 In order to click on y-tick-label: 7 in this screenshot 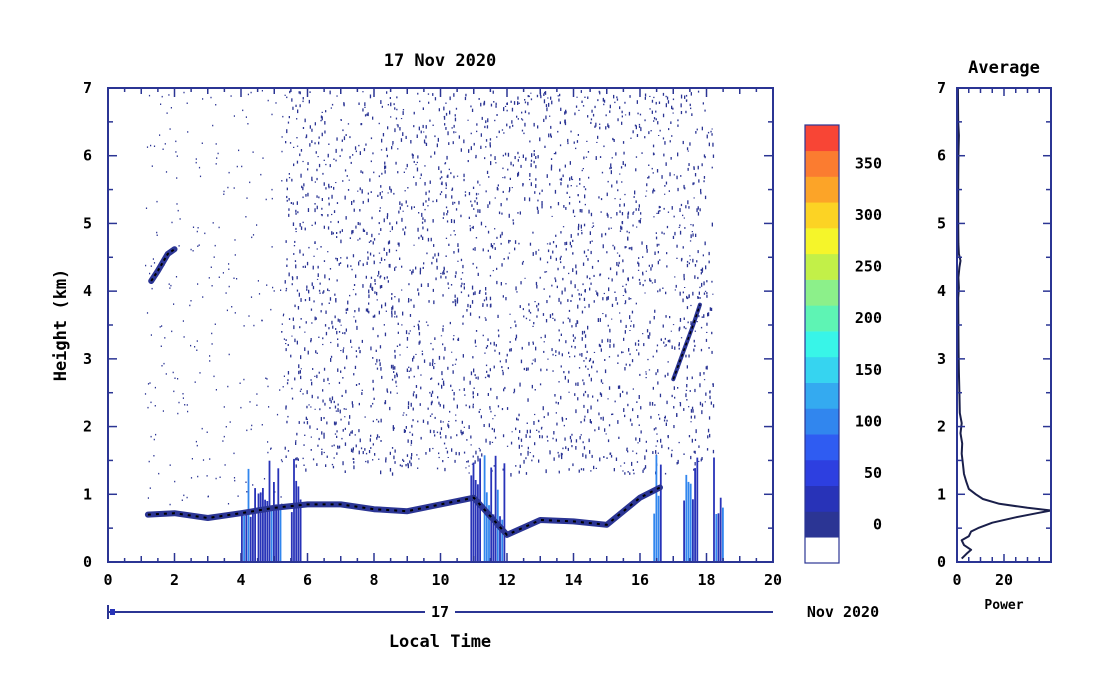, I will do `click(87, 88)`.